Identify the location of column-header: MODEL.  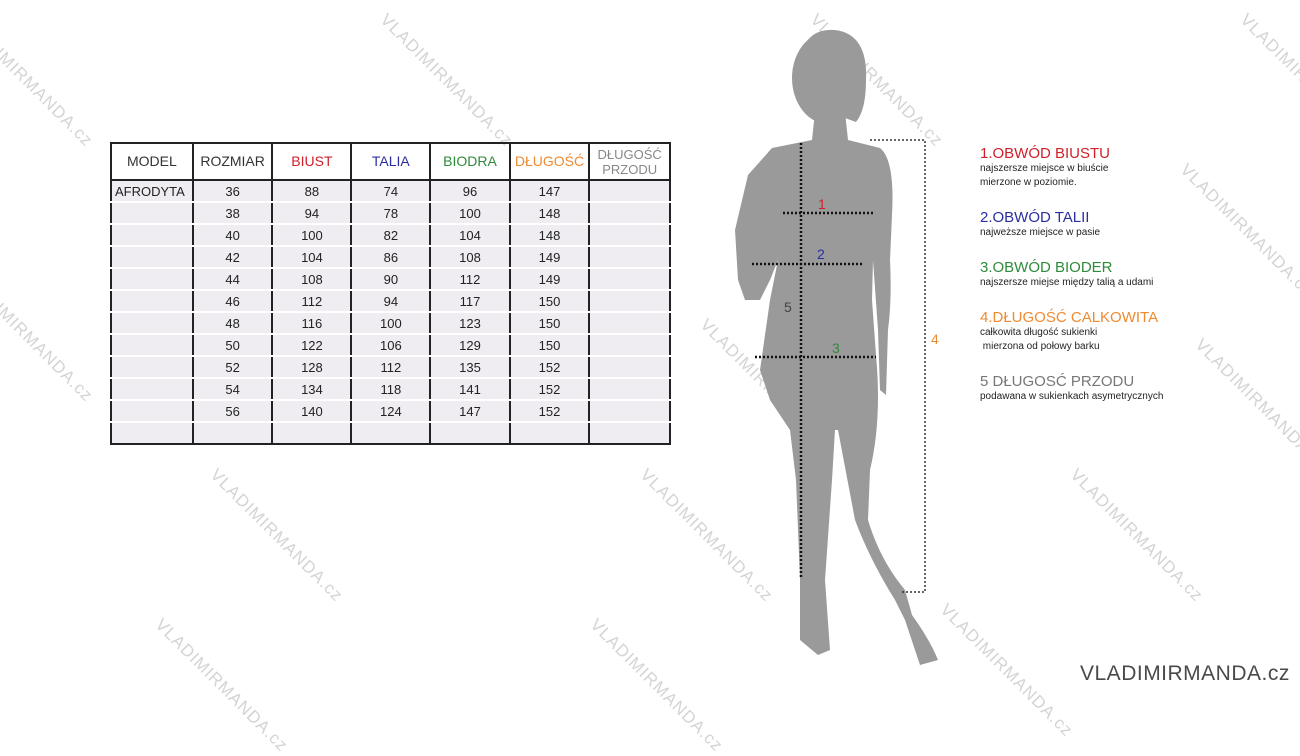
(152, 161).